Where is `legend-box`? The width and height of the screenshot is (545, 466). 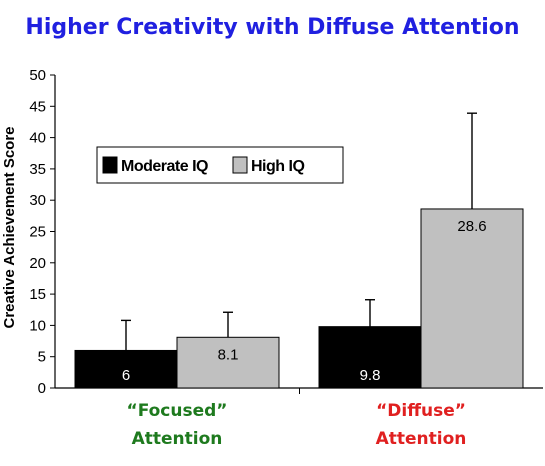 legend-box is located at coordinates (220, 165).